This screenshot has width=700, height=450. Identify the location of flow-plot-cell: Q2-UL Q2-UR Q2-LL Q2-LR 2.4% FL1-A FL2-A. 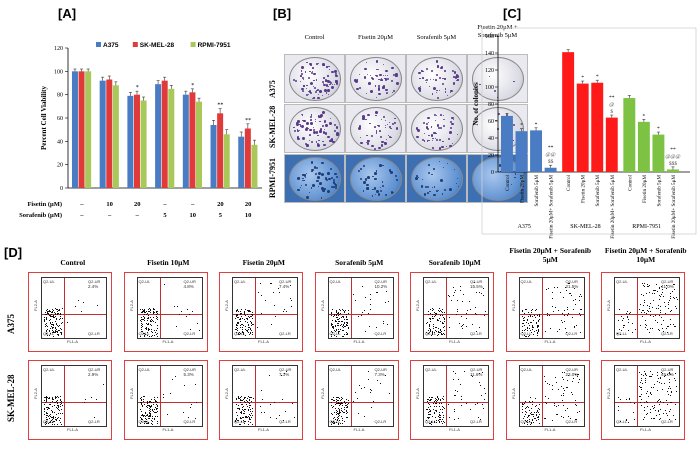
(70, 312).